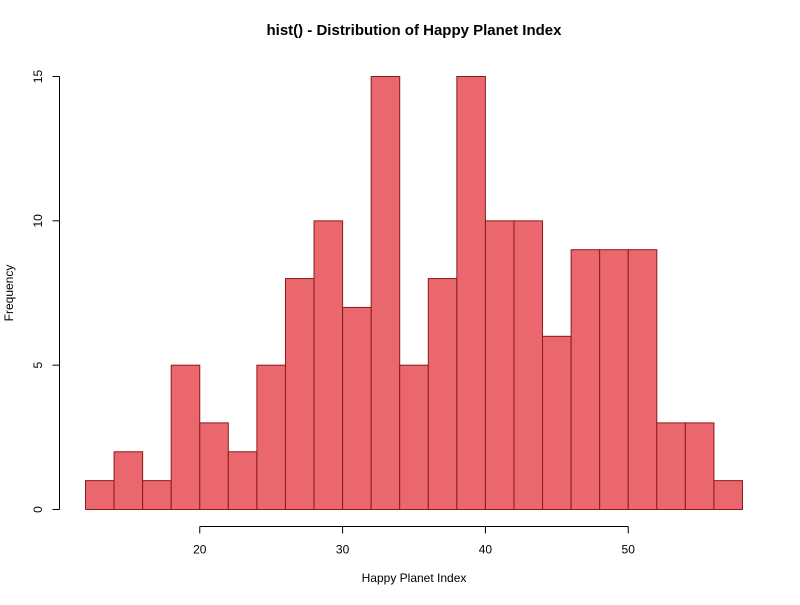 The width and height of the screenshot is (800, 605). What do you see at coordinates (38, 509) in the screenshot?
I see `y-tick-label: 0` at bounding box center [38, 509].